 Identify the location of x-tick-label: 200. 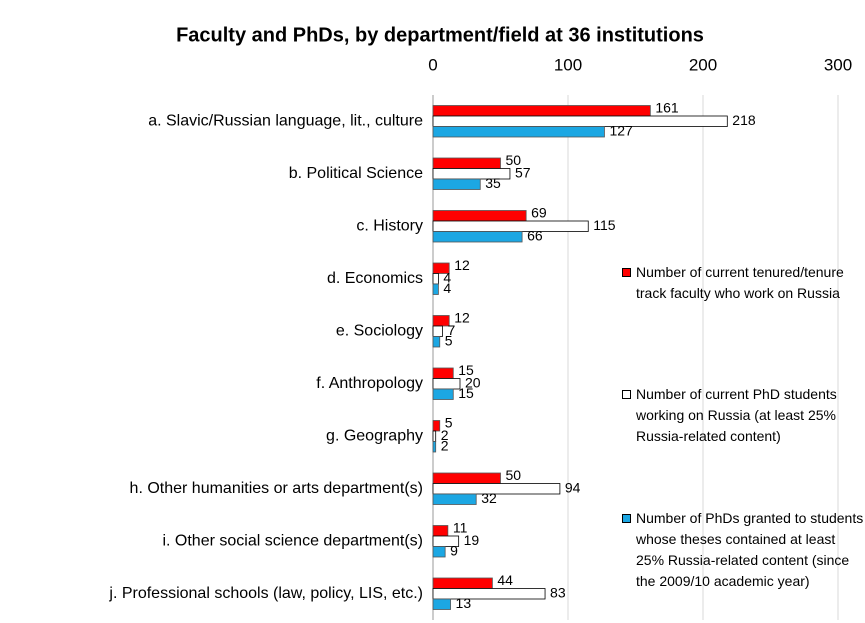
(703, 64).